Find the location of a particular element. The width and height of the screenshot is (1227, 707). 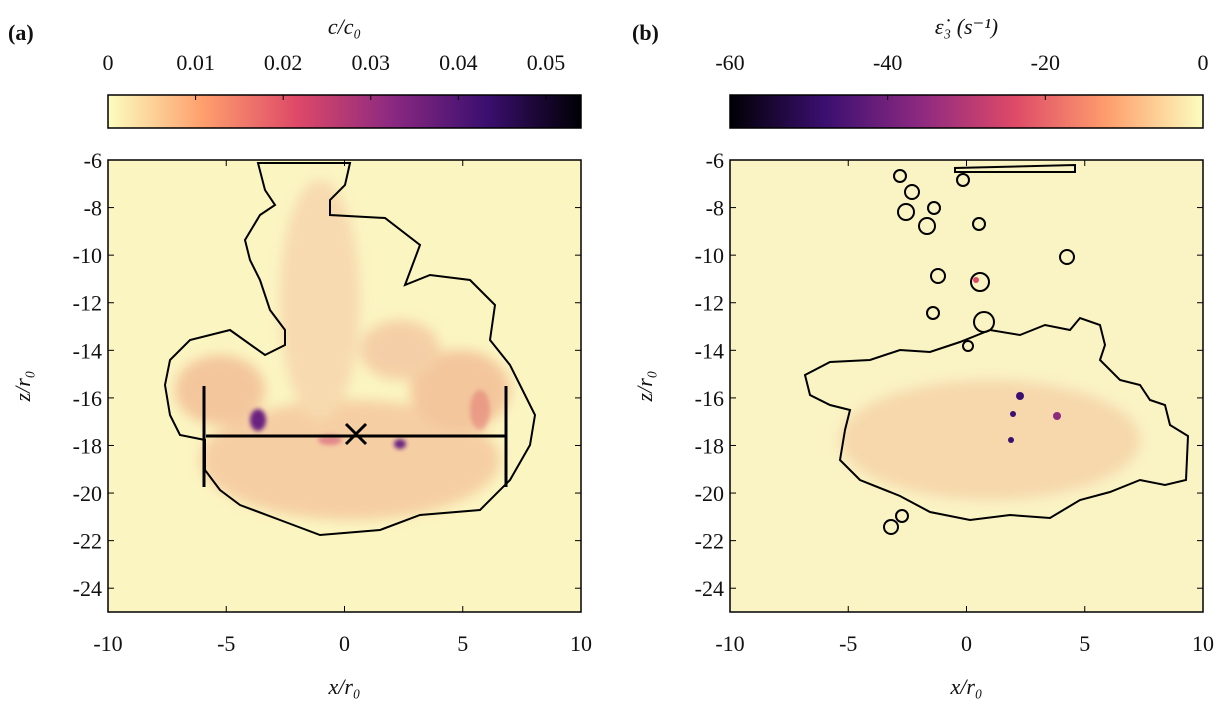

colorbar-tick-label: 0.04 is located at coordinates (458, 62).